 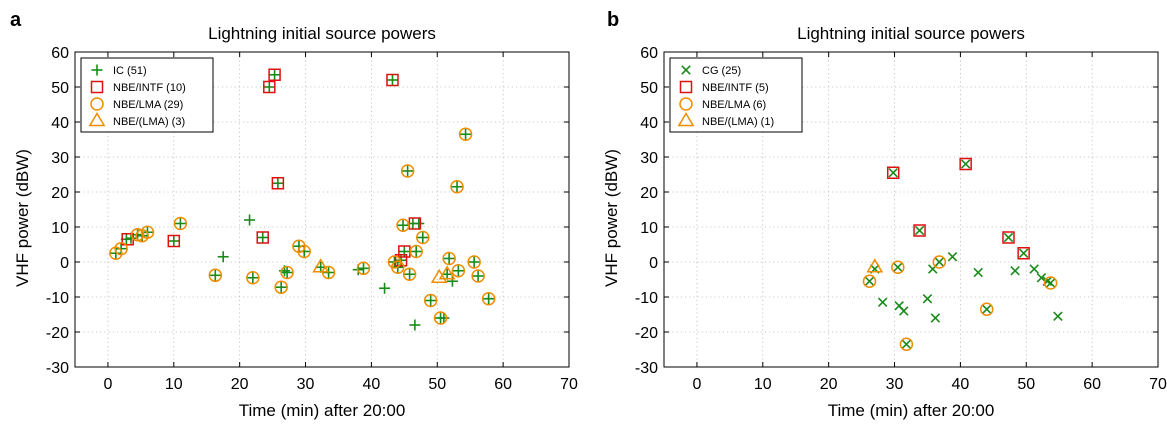 What do you see at coordinates (107, 384) in the screenshot?
I see `x-tick-label: 0` at bounding box center [107, 384].